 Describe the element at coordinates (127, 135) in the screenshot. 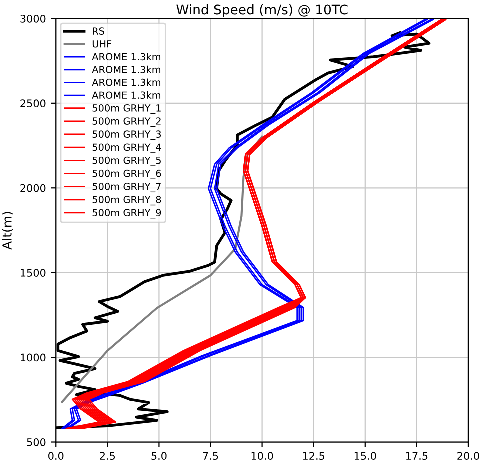

I see `legend-label: 500m GRHY_3` at that location.